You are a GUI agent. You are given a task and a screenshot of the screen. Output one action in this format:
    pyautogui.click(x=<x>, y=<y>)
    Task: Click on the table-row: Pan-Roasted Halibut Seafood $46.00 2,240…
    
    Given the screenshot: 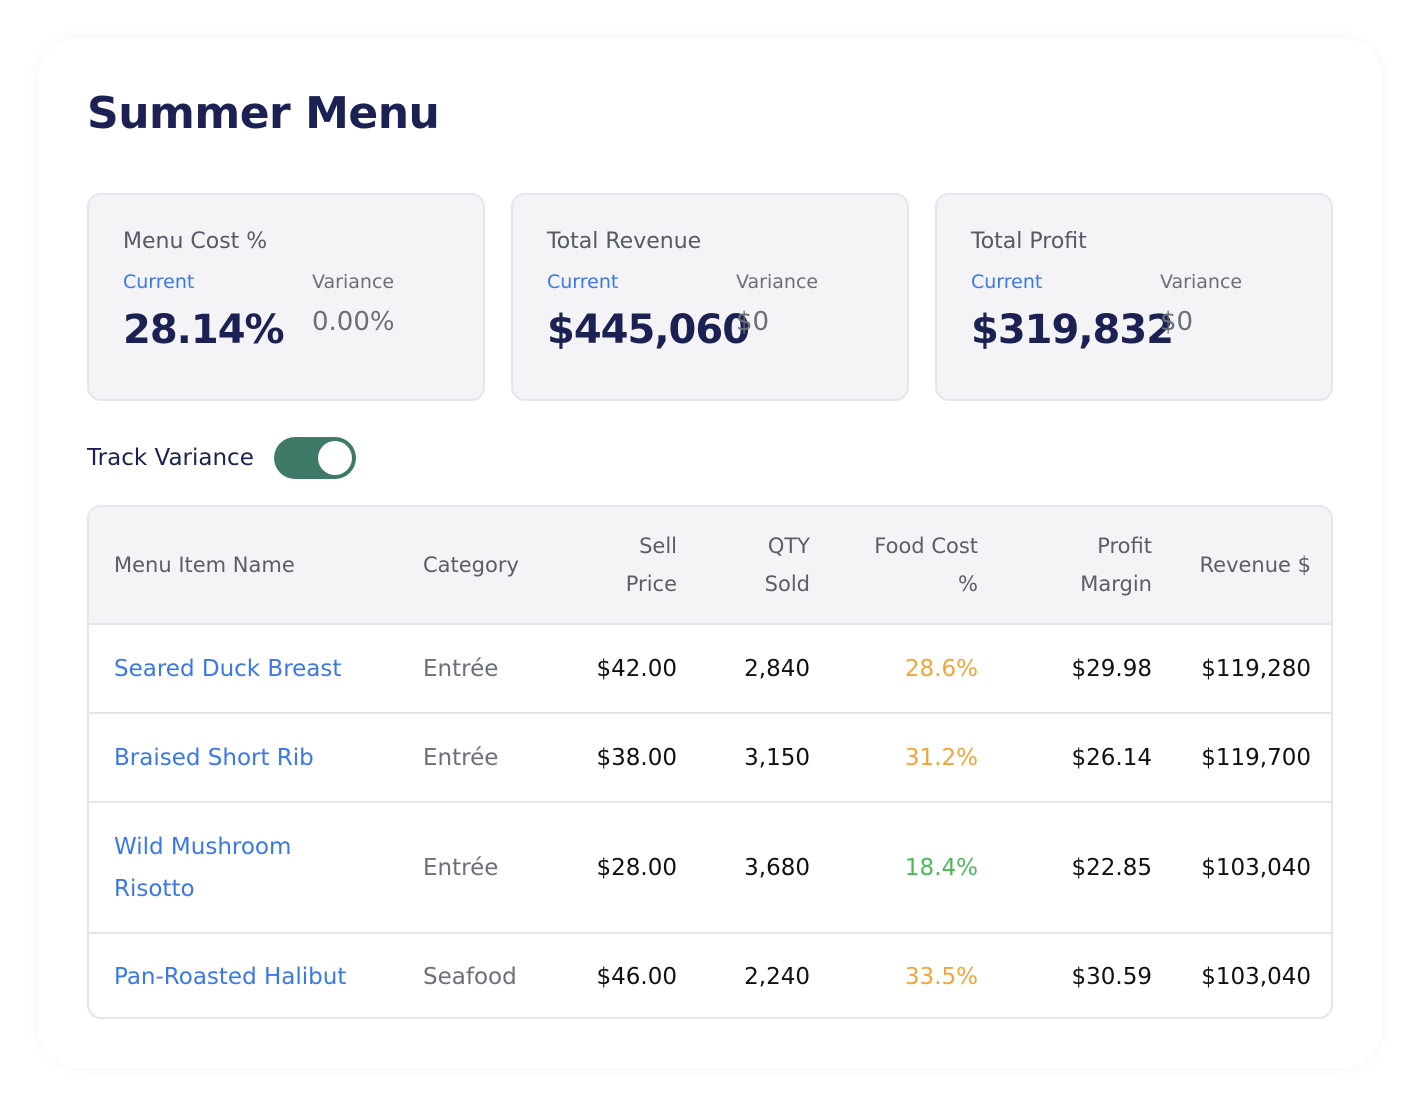 What is the action you would take?
    pyautogui.click(x=710, y=975)
    